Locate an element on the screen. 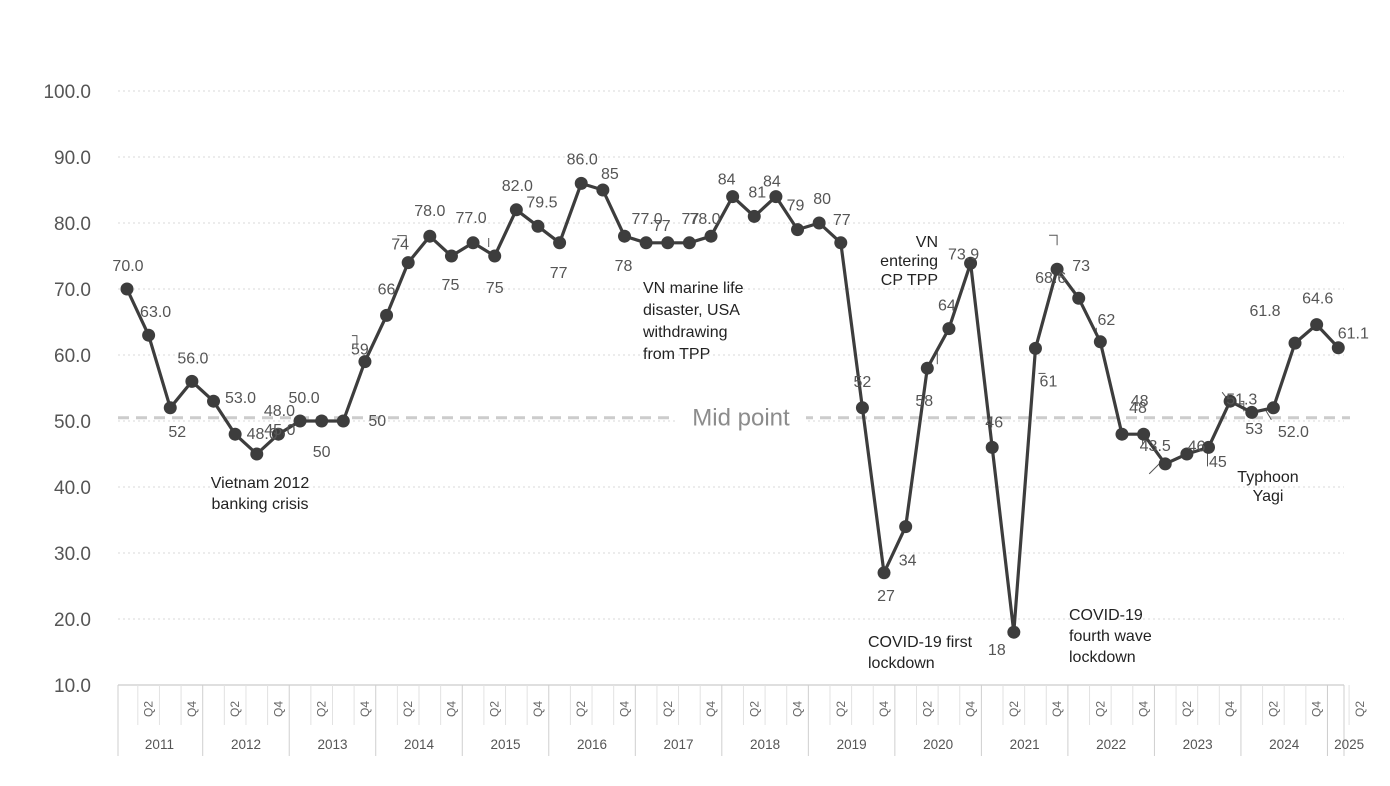 The image size is (1390, 786). data-label: 78.0 is located at coordinates (429, 211).